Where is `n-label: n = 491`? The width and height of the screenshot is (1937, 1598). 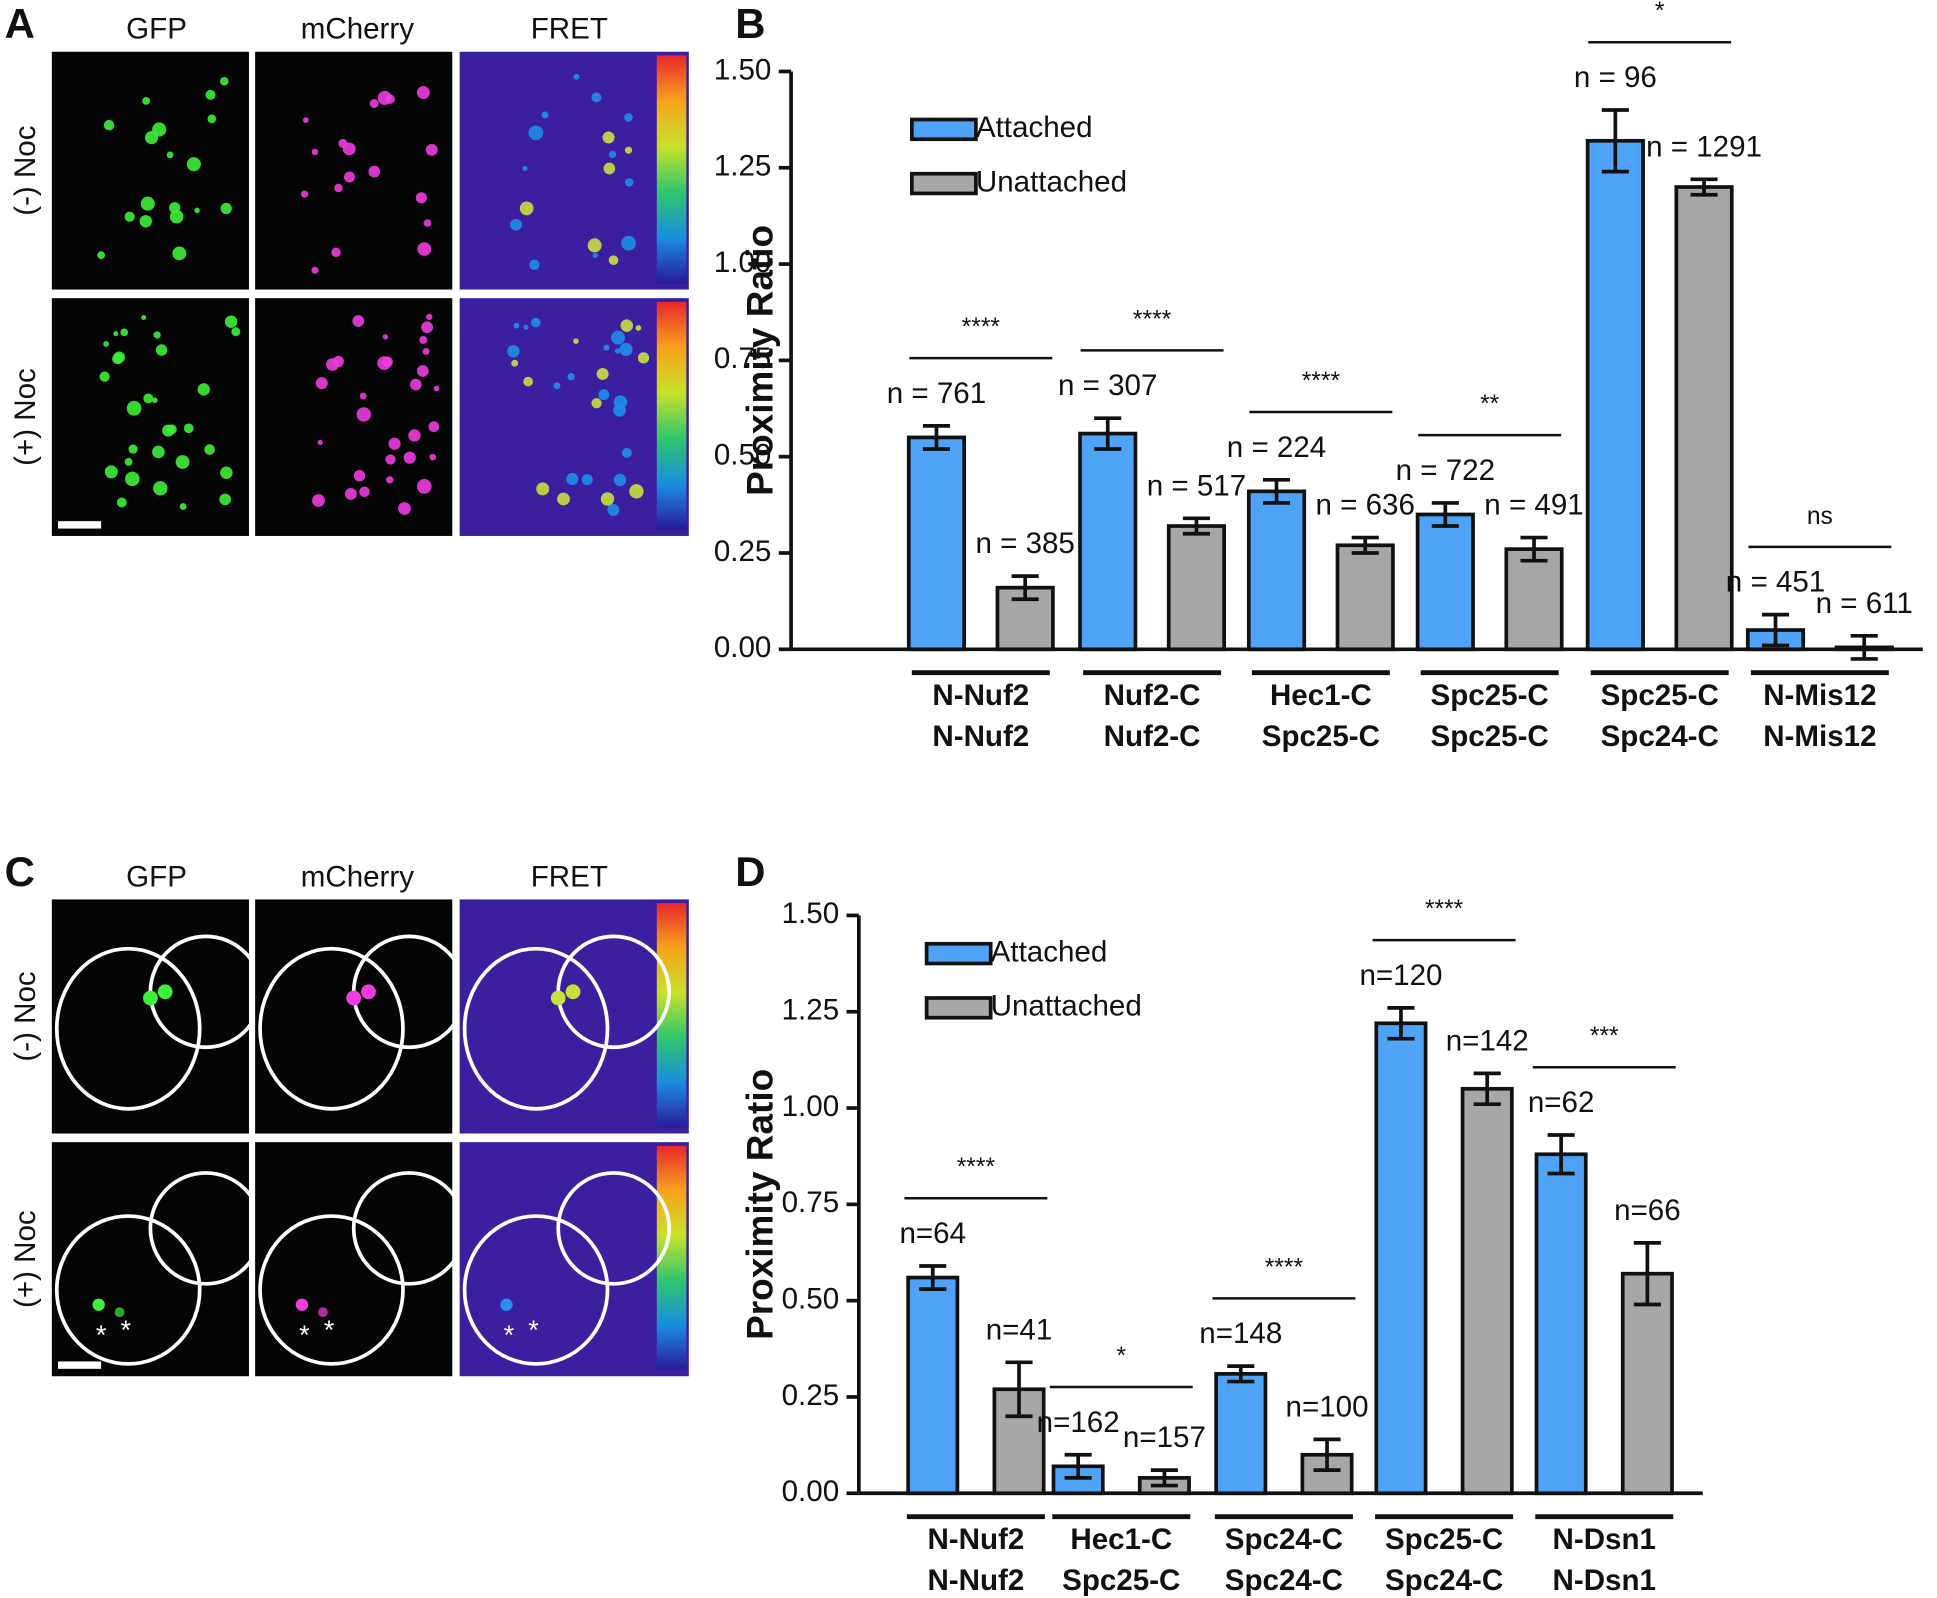 n-label: n = 491 is located at coordinates (1533, 505).